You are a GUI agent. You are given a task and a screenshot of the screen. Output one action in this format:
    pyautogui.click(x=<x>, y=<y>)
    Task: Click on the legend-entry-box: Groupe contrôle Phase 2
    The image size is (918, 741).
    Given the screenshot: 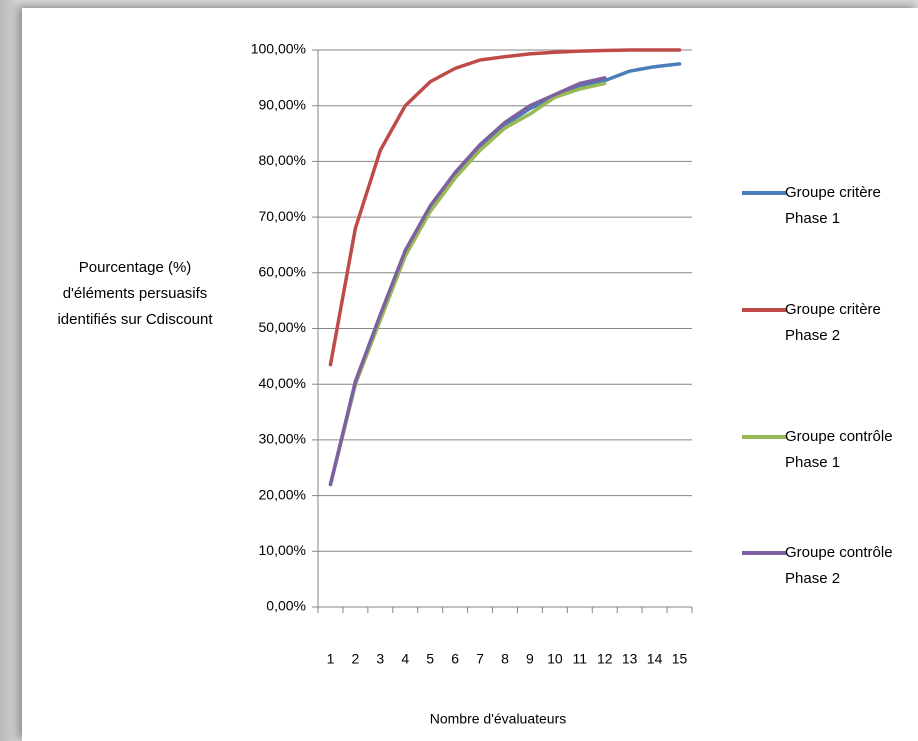 What is the action you would take?
    pyautogui.click(x=839, y=565)
    